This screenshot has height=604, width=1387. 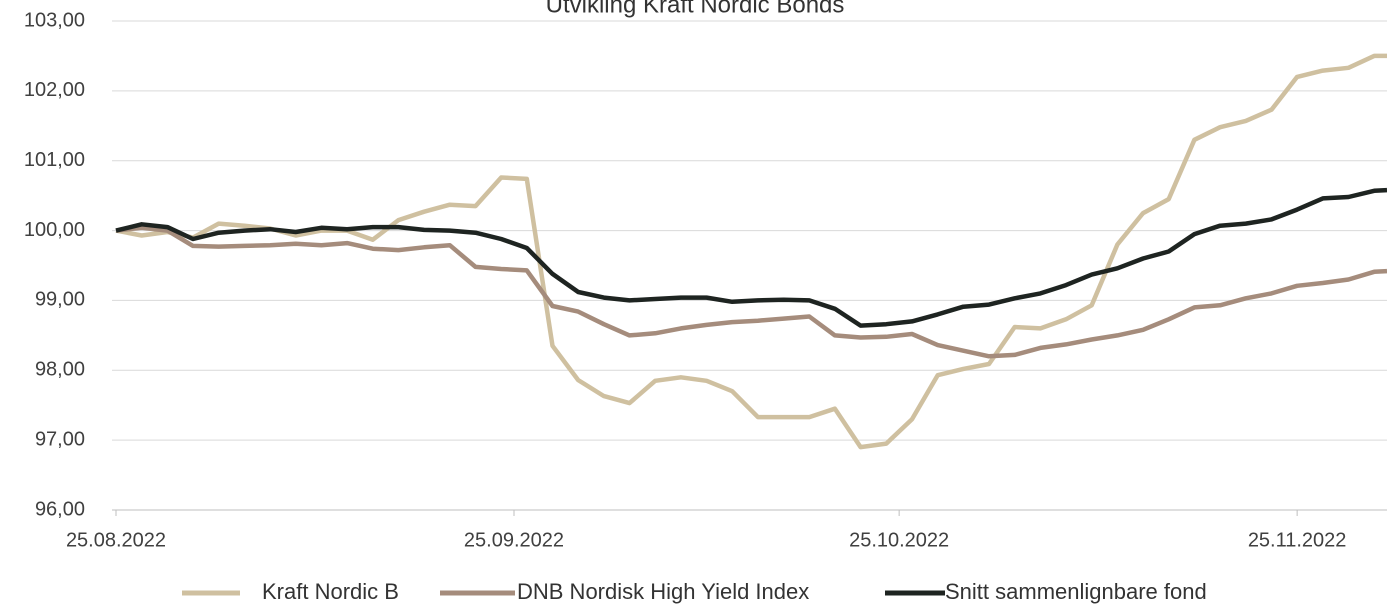 What do you see at coordinates (330, 591) in the screenshot?
I see `legend-label: Kraft Nordic B` at bounding box center [330, 591].